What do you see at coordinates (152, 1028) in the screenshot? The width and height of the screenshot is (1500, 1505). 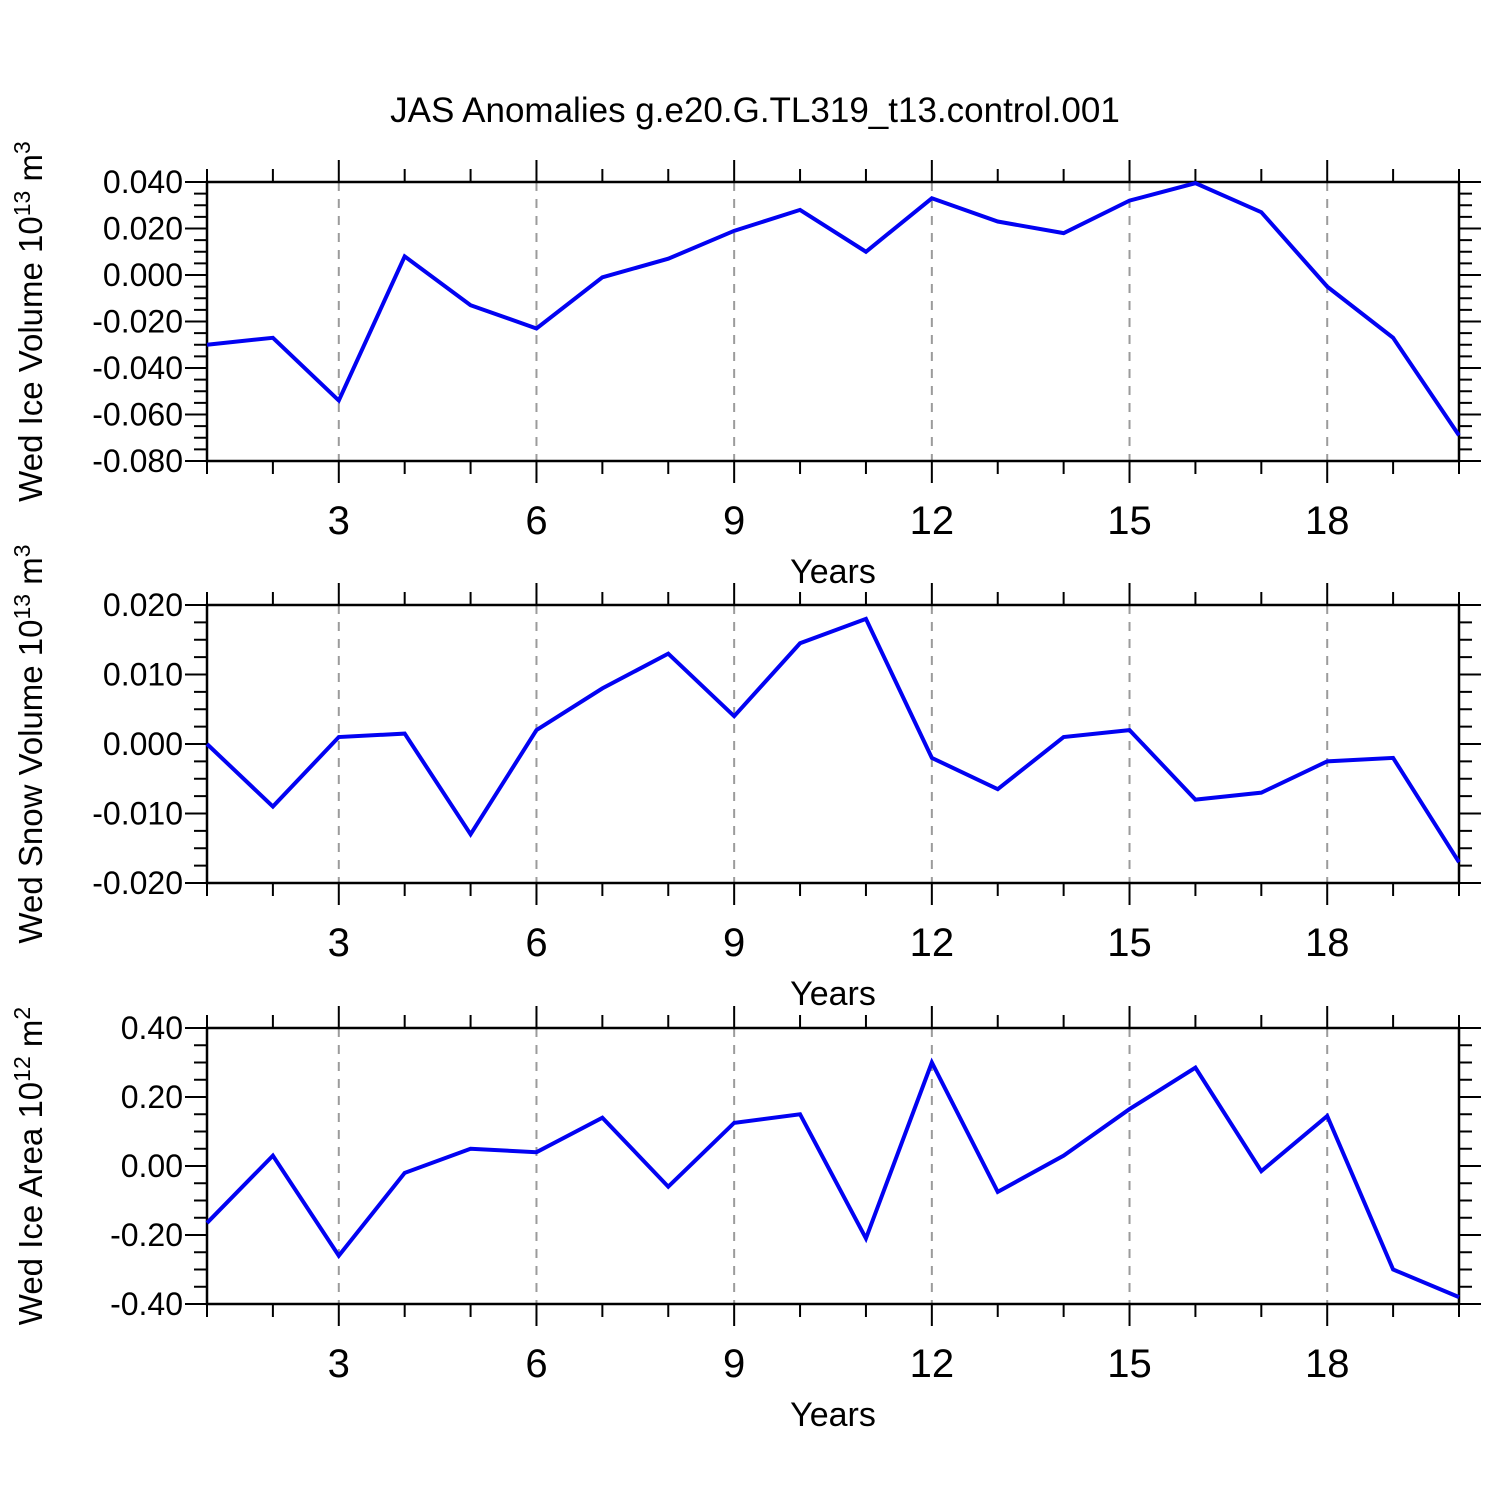 I see `y-tick-label: 0.40` at bounding box center [152, 1028].